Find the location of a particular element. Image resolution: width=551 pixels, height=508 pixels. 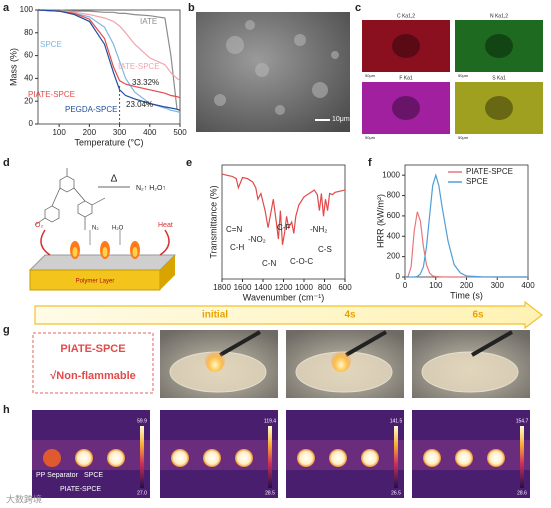

annotation: C=N is located at coordinates (234, 229).